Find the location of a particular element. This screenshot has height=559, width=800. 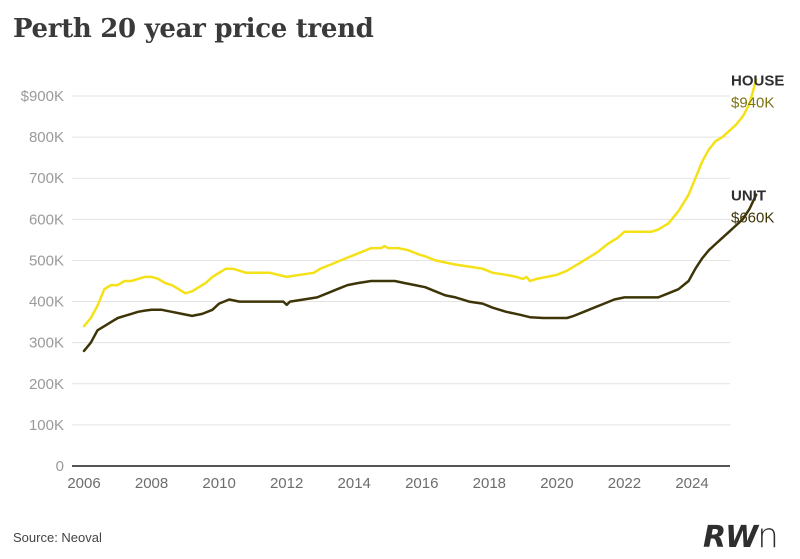

y-tick-label: 600K is located at coordinates (46, 219).